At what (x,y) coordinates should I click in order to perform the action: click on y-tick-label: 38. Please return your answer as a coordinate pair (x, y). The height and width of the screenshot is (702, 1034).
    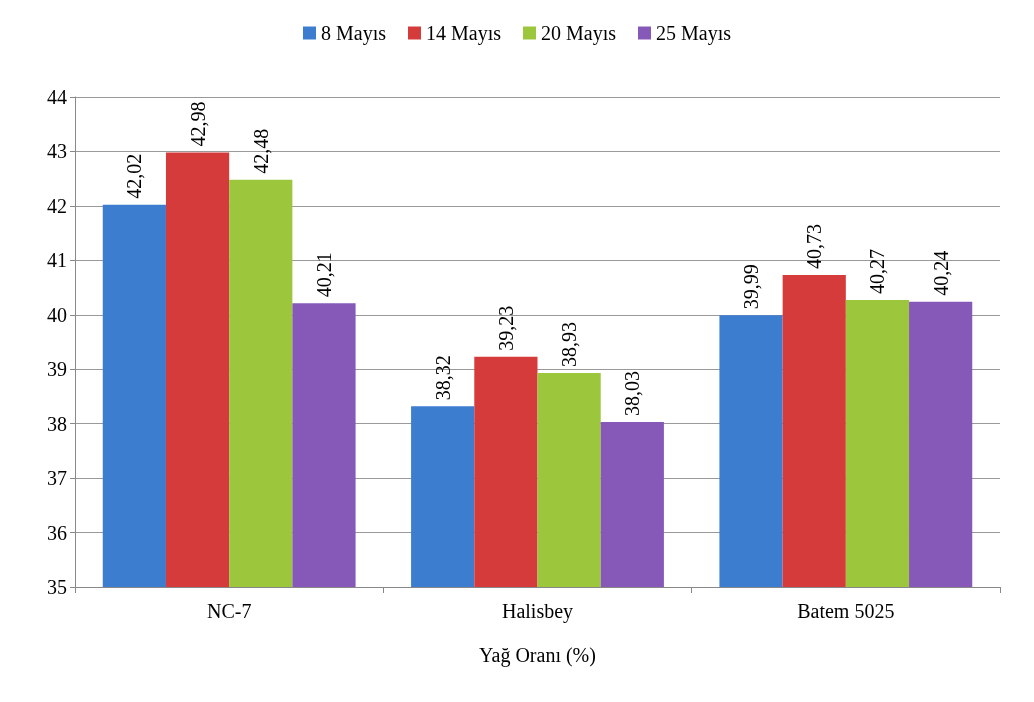
    Looking at the image, I should click on (57, 423).